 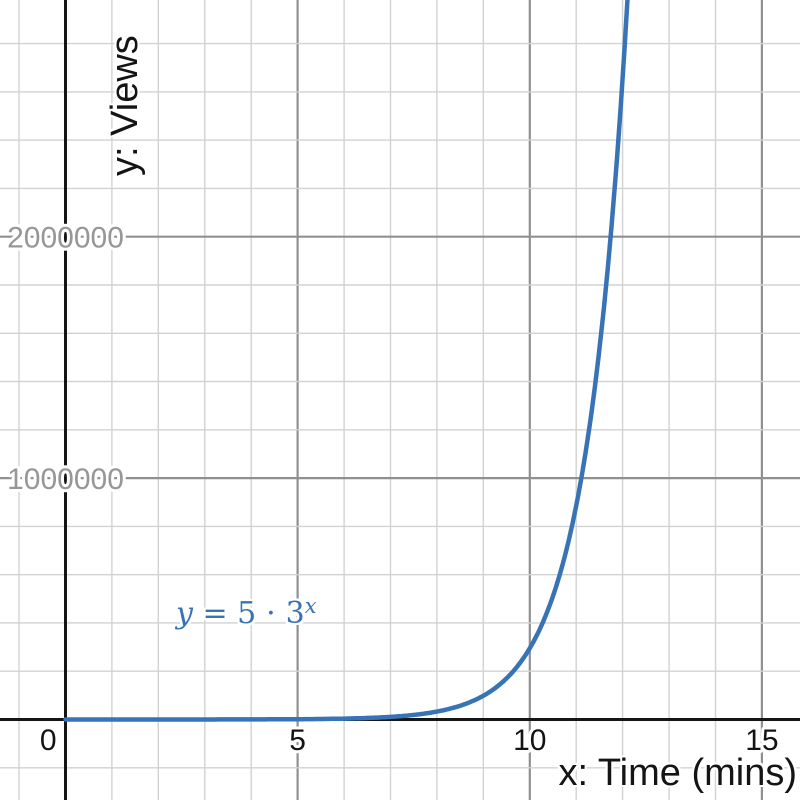 I want to click on x-tick-label: 5, so click(x=297, y=740).